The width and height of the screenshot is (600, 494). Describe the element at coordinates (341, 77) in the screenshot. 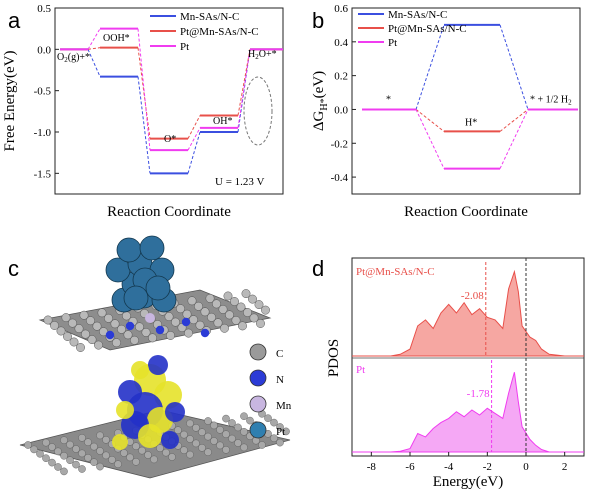

I see `panel-b-ytick-label: 0.2` at that location.